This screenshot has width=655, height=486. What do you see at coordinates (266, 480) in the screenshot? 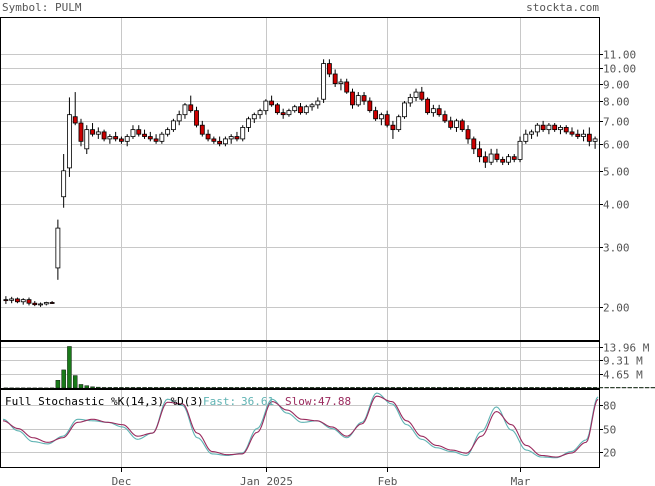
I see `x-tick-label: Jan 2025` at bounding box center [266, 480].